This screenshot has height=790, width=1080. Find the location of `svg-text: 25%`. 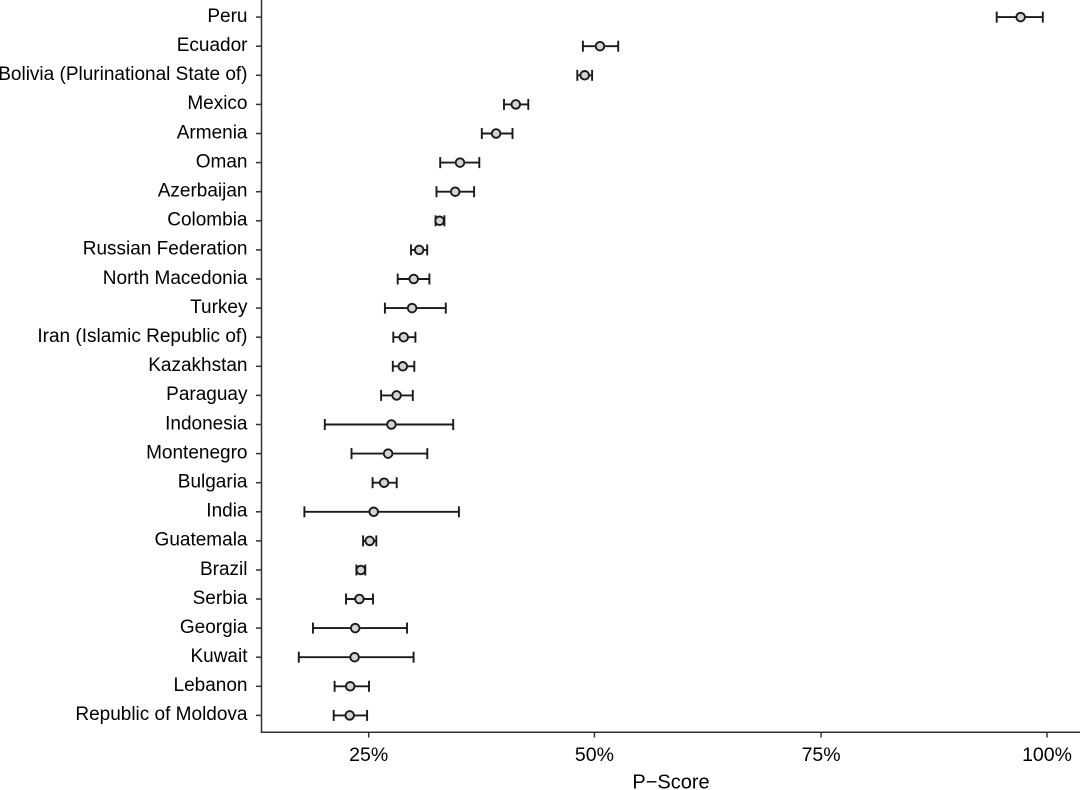

svg-text: 25% is located at coordinates (368, 755).